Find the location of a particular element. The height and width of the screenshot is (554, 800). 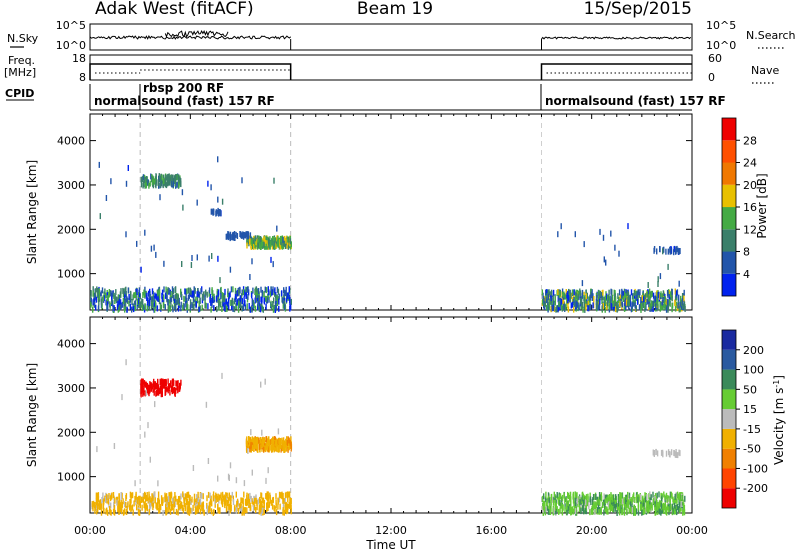

velocity-colorbar-label: -50 is located at coordinates (752, 449).